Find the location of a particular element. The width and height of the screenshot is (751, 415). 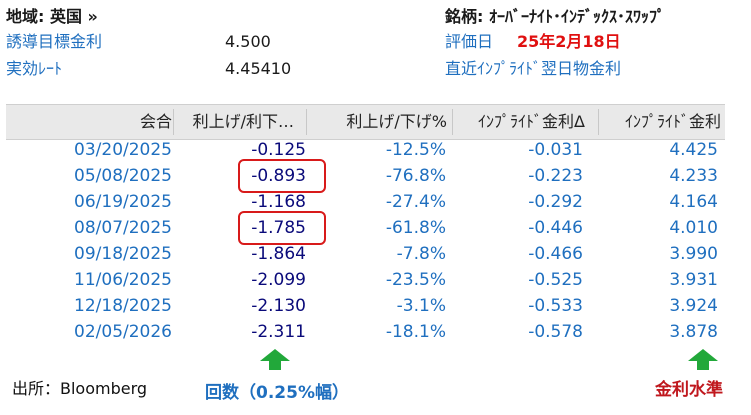

valuation-date-label: 評価日 is located at coordinates (469, 41).